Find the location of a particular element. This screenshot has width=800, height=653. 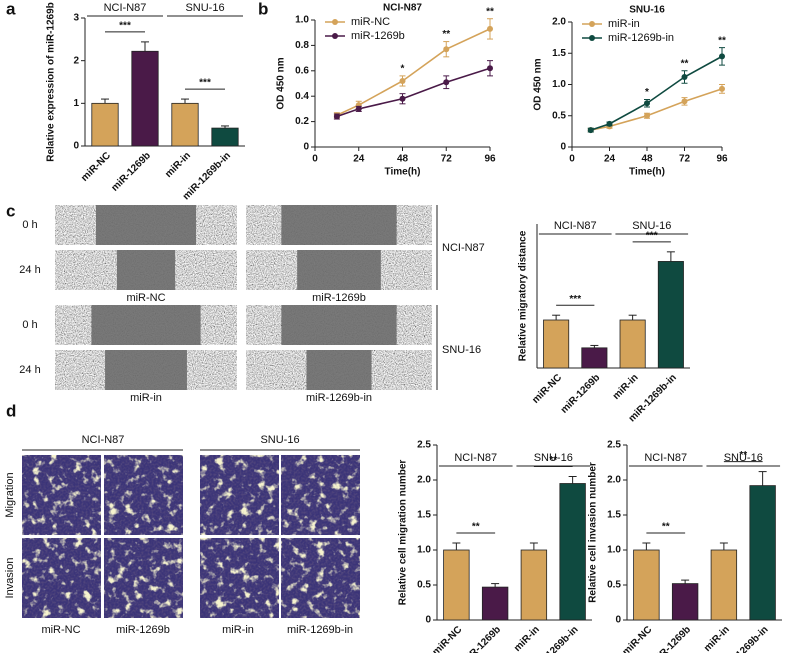

image-label: miR-NC is located at coordinates (145, 298).